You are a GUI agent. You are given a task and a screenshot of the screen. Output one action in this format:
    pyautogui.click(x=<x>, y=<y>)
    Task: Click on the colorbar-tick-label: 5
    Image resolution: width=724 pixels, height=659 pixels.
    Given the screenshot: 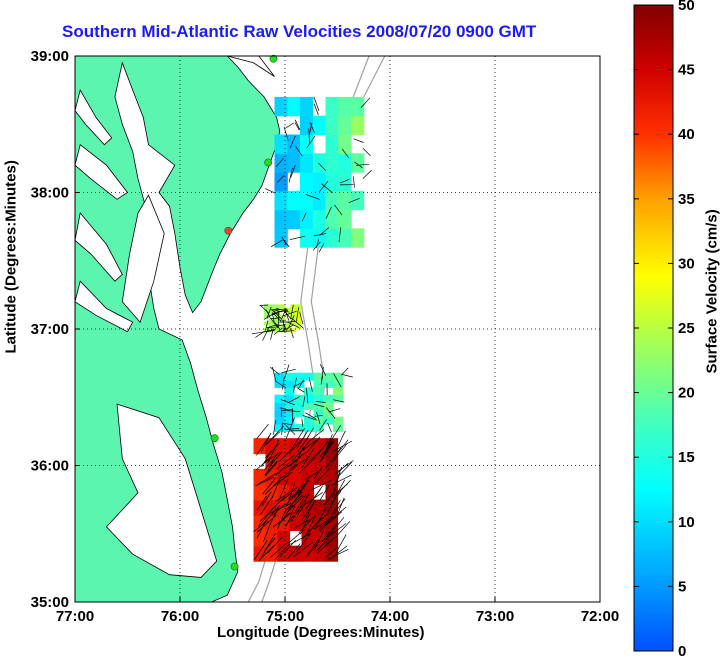 What is the action you would take?
    pyautogui.click(x=682, y=586)
    